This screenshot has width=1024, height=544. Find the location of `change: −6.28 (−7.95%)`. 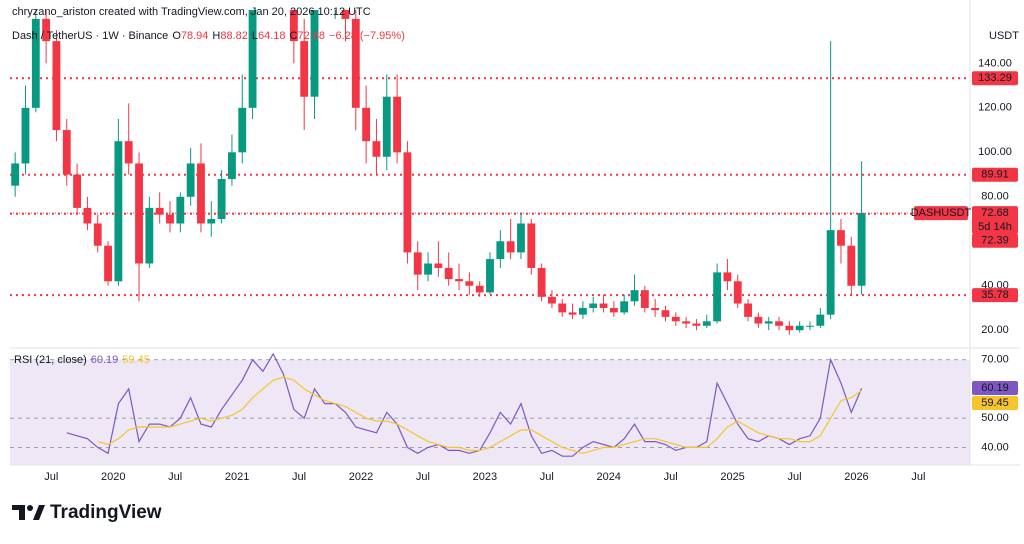

change: −6.28 (−7.95%) is located at coordinates (367, 36).